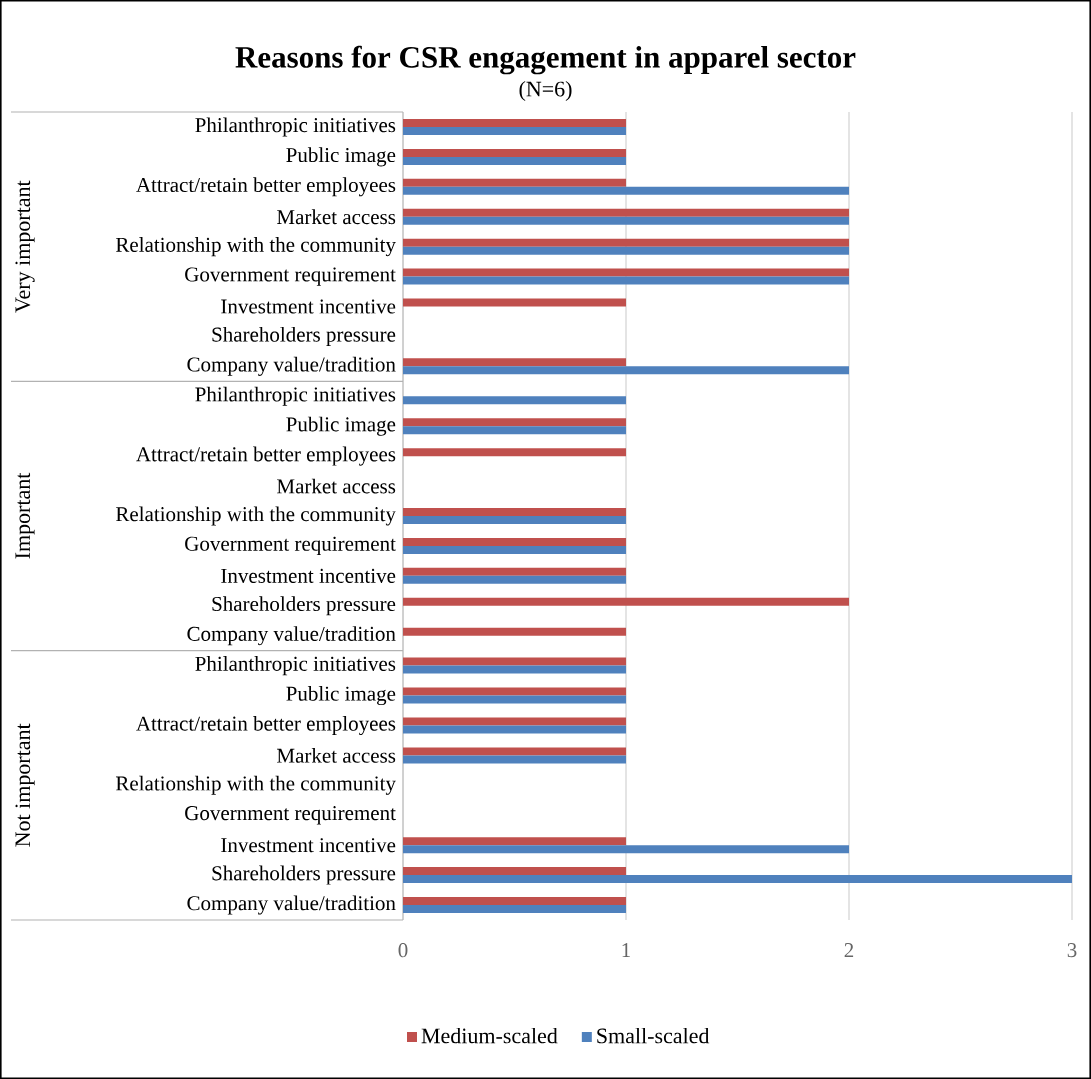  What do you see at coordinates (403, 950) in the screenshot?
I see `x-tick-label: 0` at bounding box center [403, 950].